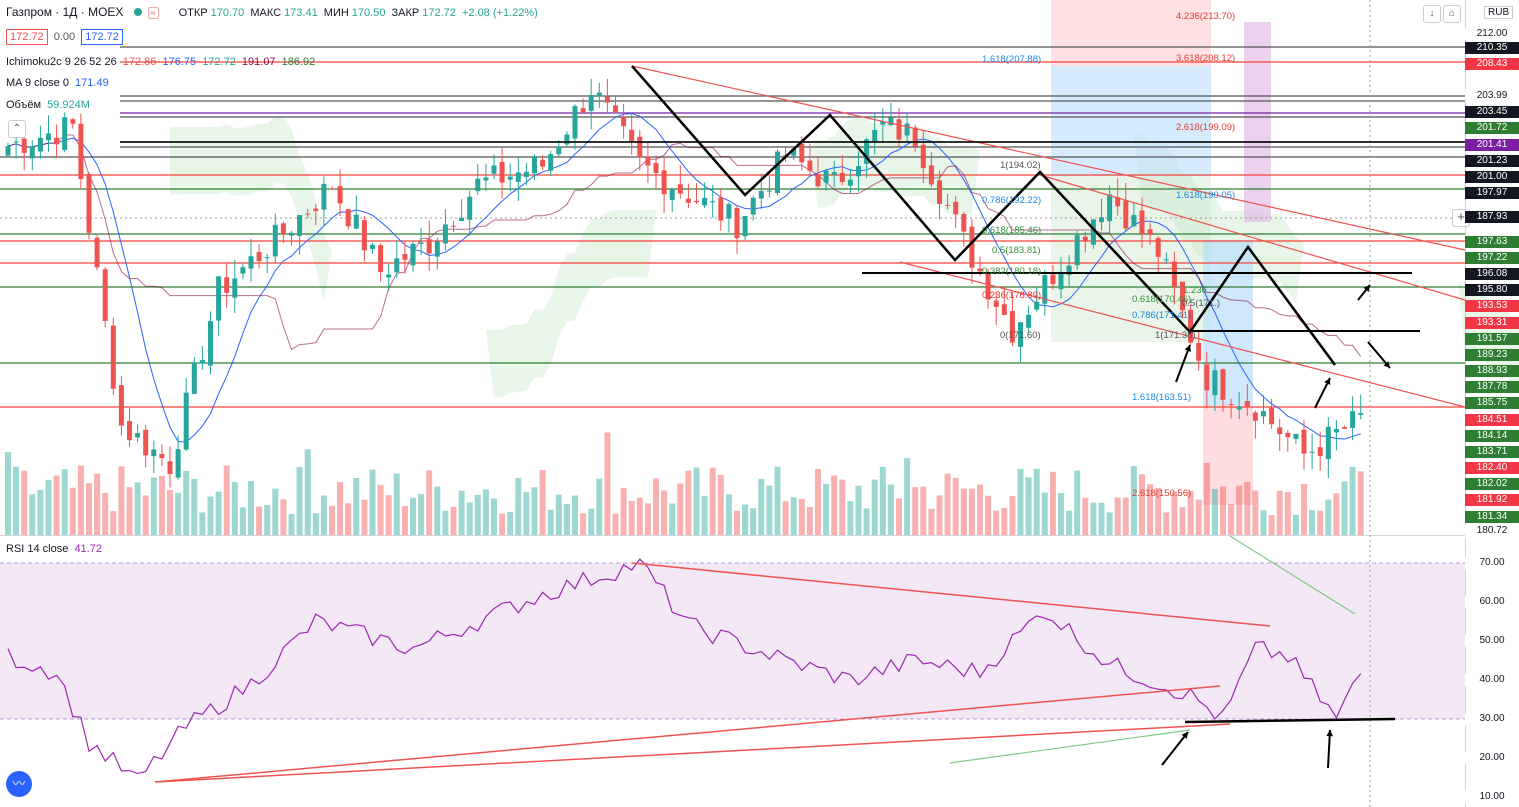 The width and height of the screenshot is (1519, 807). Describe the element at coordinates (59, 83) in the screenshot. I see `ma-legend: MA 9 close 0 171.49` at that location.